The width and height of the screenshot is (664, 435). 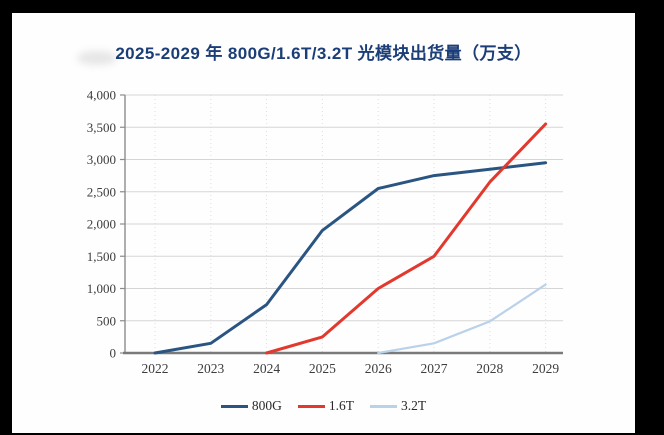 What do you see at coordinates (378, 368) in the screenshot?
I see `x-axis-tick-label: 2026` at bounding box center [378, 368].